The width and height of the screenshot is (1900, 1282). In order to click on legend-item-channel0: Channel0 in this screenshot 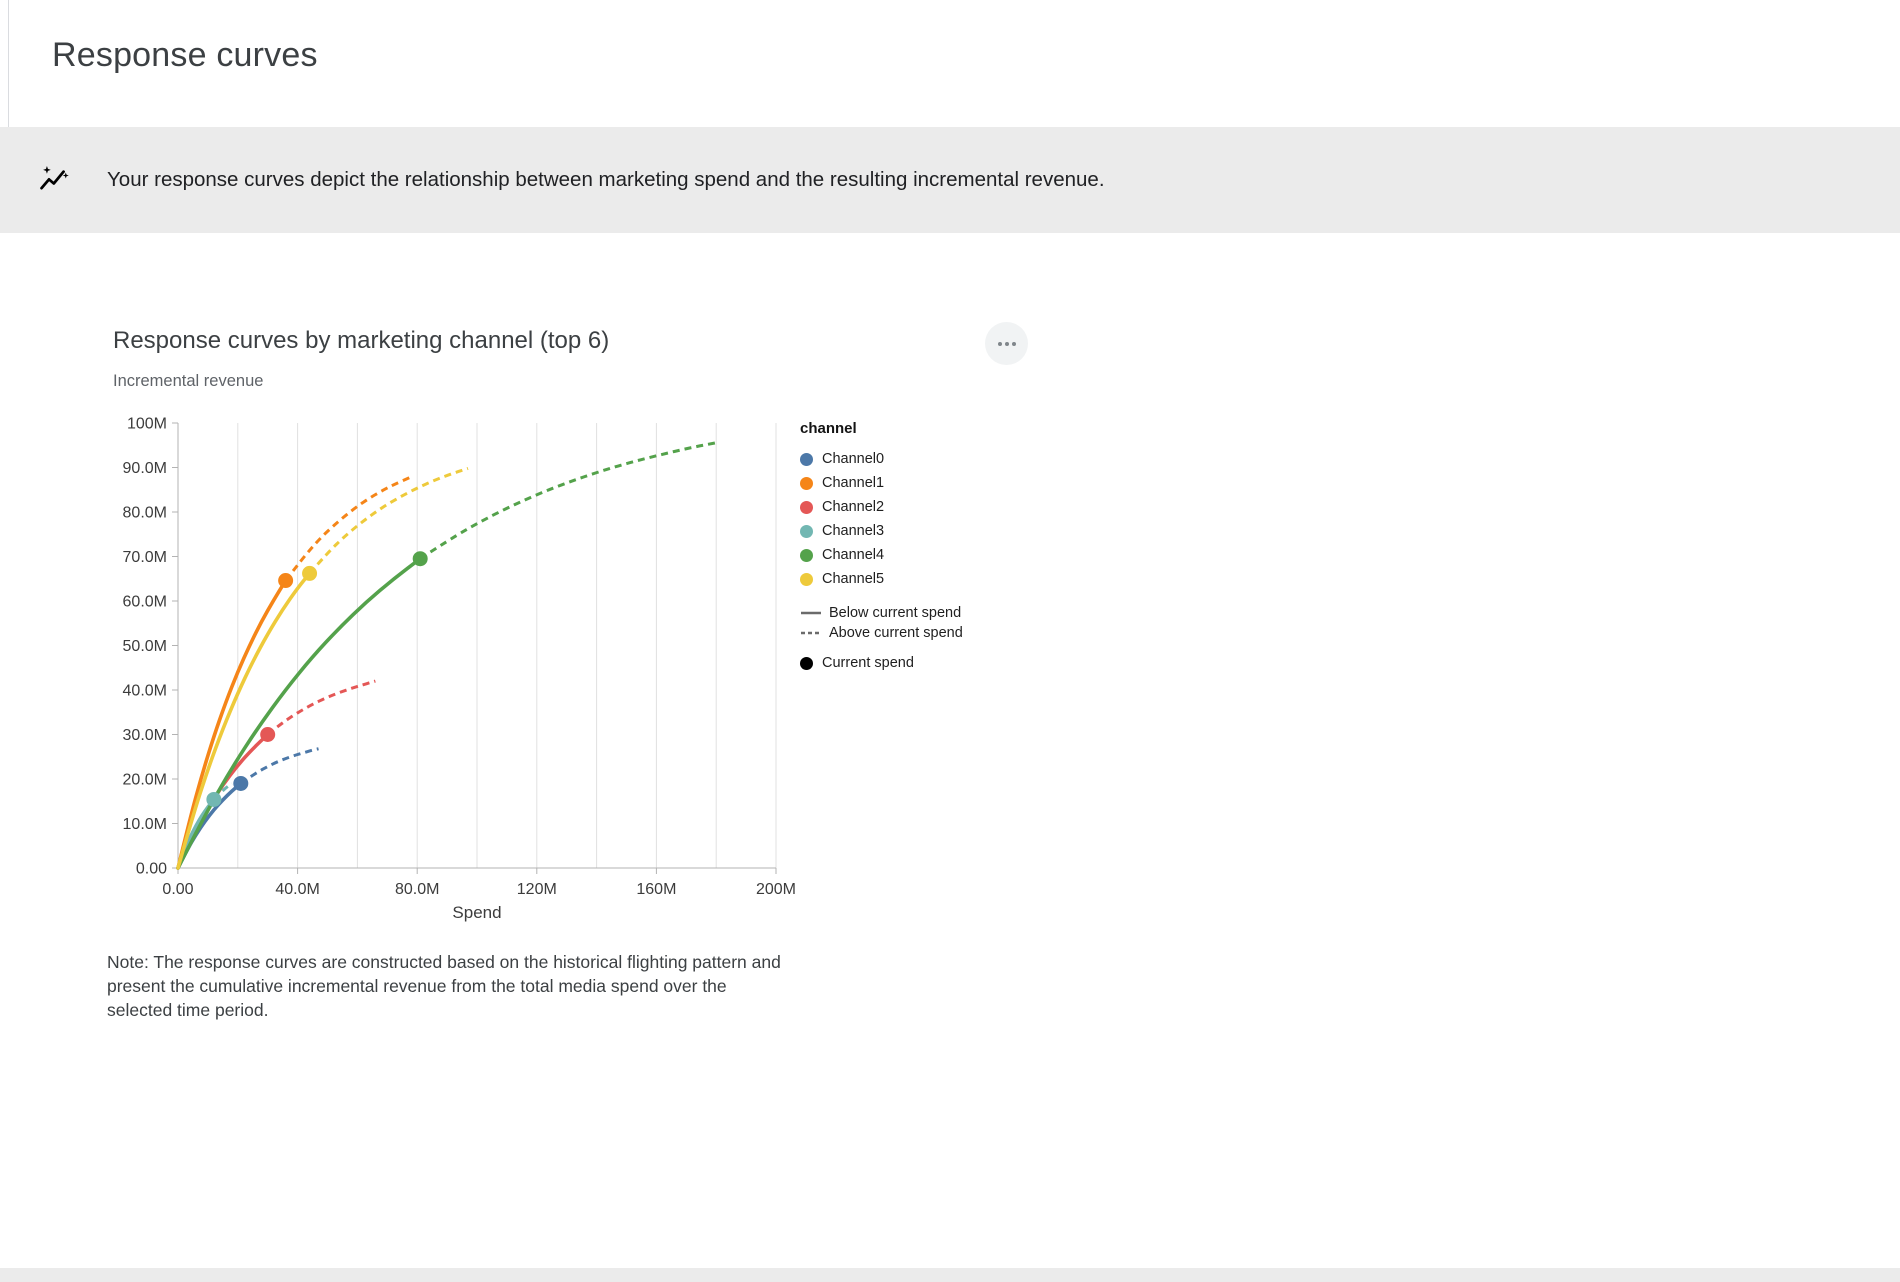, I will do `click(881, 459)`.